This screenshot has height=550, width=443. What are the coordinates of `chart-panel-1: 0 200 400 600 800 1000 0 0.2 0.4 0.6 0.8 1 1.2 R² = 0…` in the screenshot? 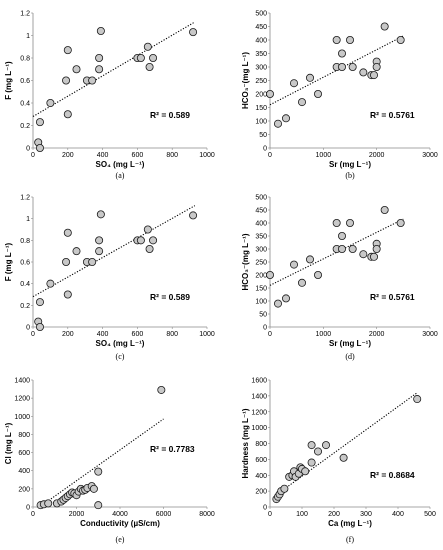 It's located at (109, 96).